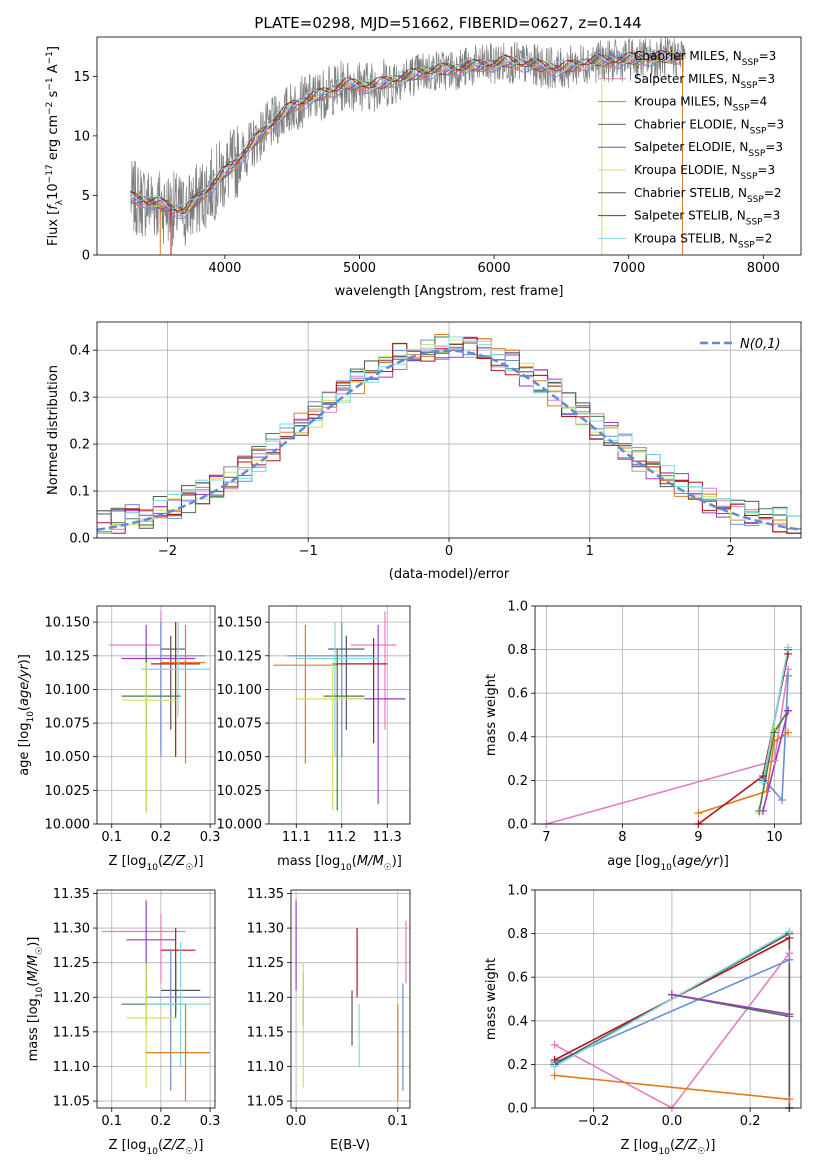 The height and width of the screenshot is (1170, 819). Describe the element at coordinates (296, 1121) in the screenshot. I see `x-tick-label: 0.0` at that location.